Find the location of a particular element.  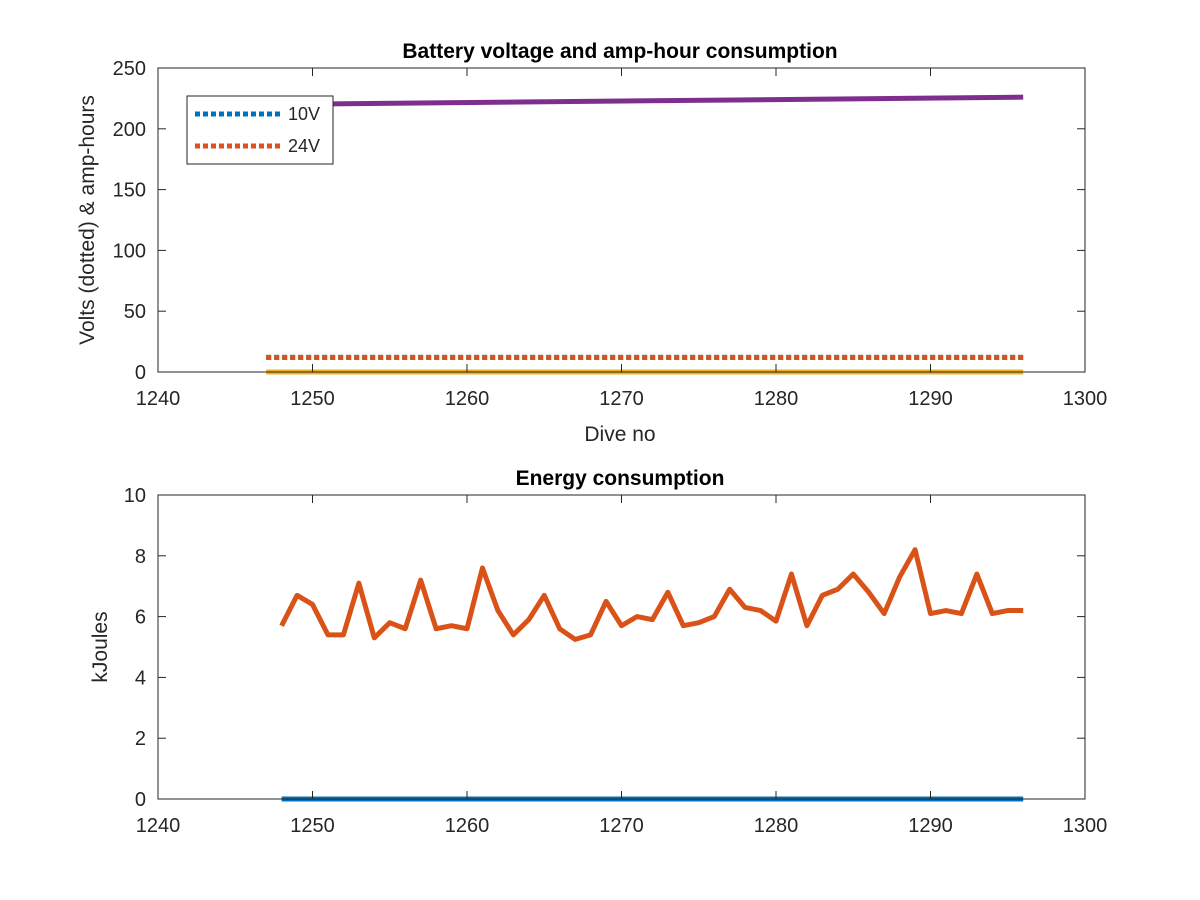

top-y-tick-label: 0 is located at coordinates (140, 373).